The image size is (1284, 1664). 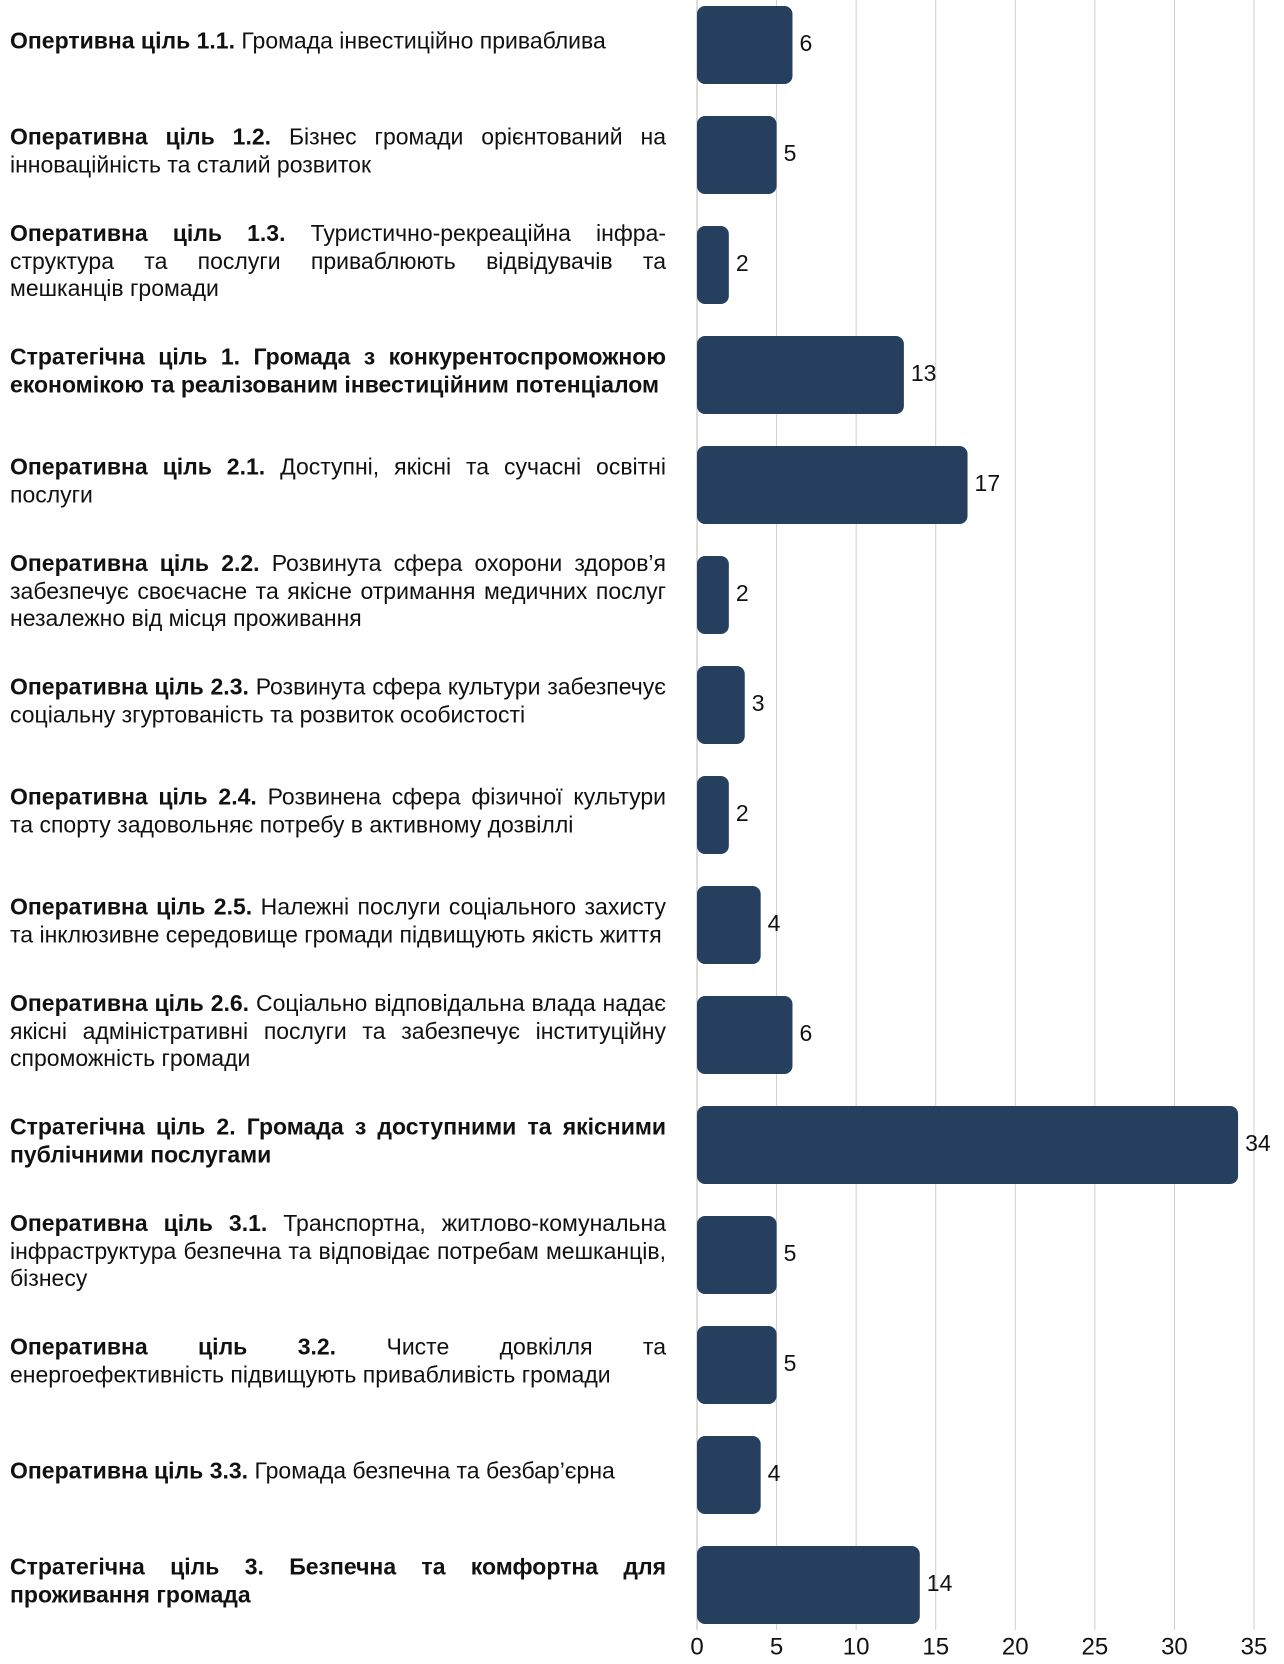 I want to click on category-title: Оперативна ціль 2.1., so click(x=138, y=466).